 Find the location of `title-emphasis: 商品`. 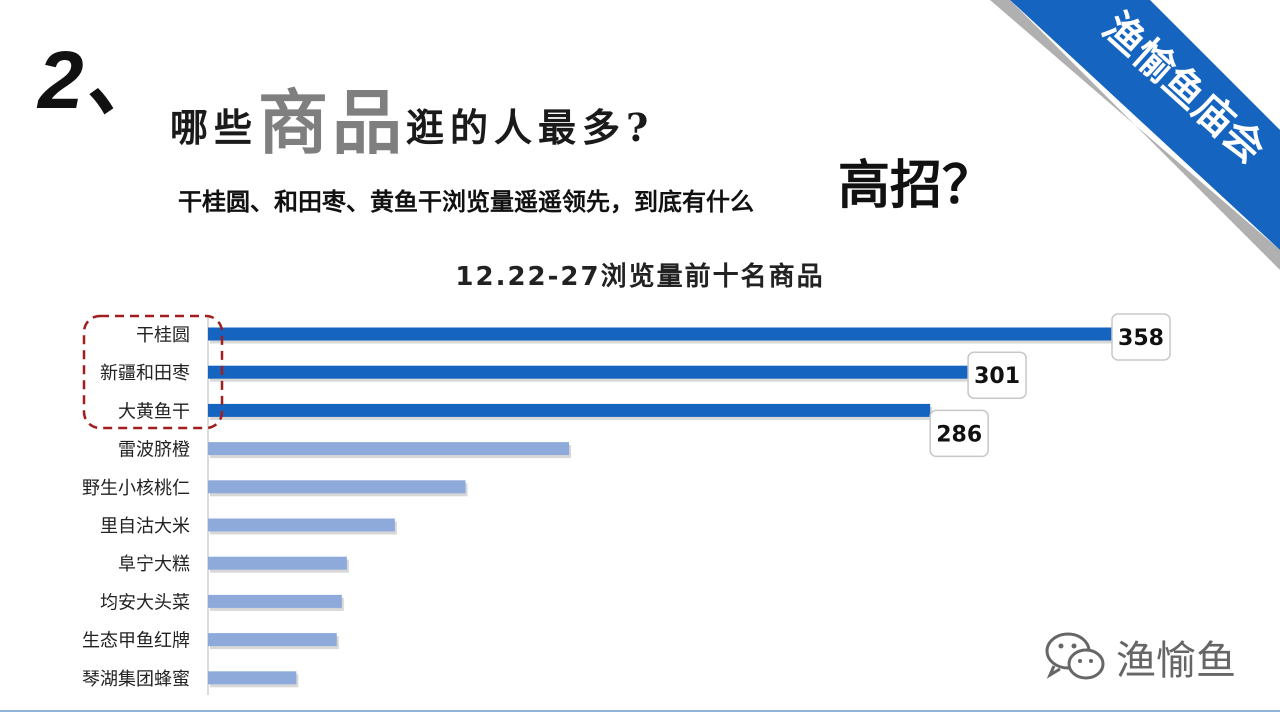

title-emphasis: 商品 is located at coordinates (332, 122).